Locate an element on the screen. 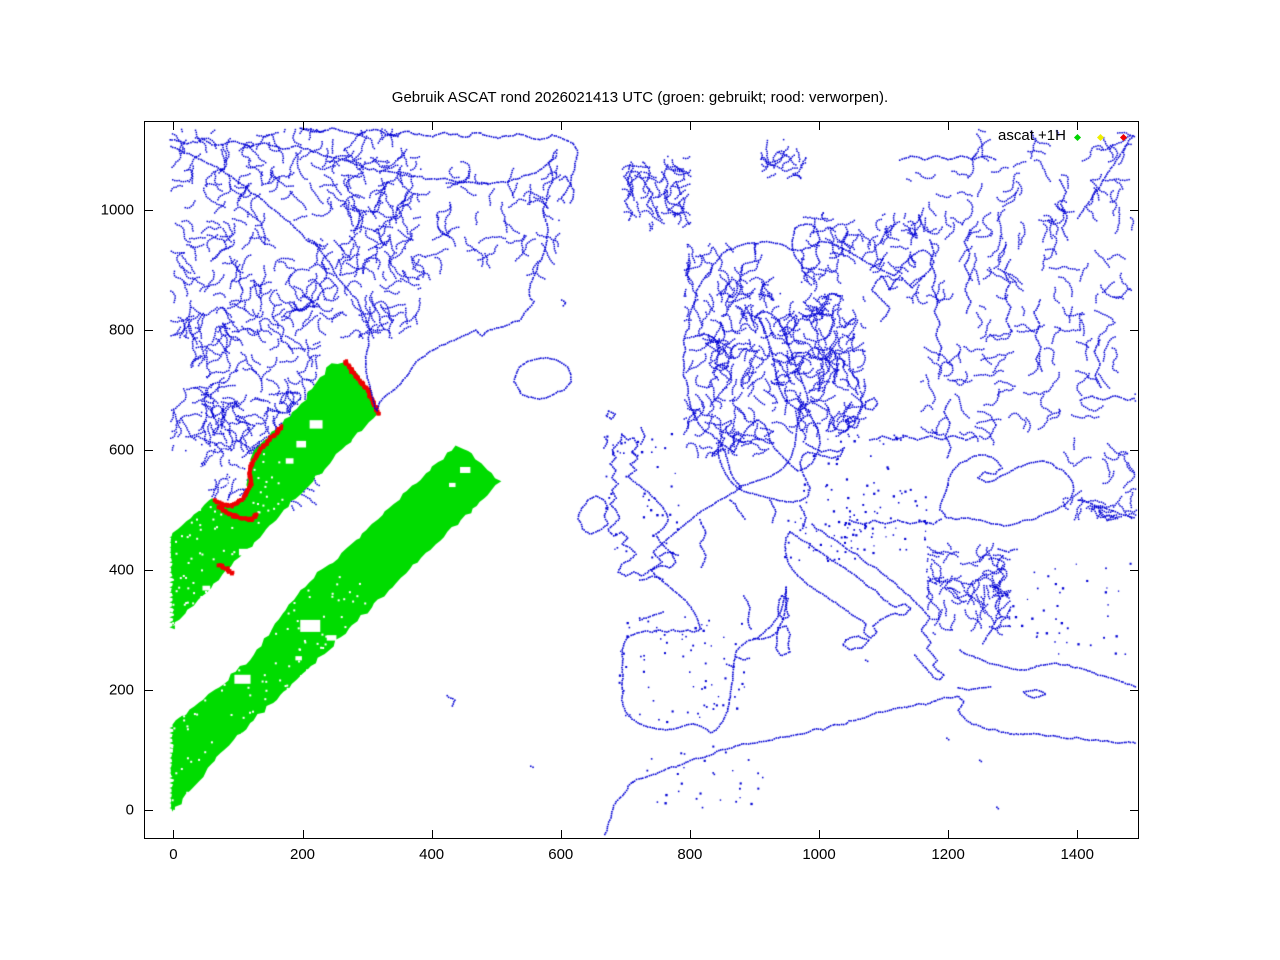 The height and width of the screenshot is (960, 1280). x-tick-label: 1400 is located at coordinates (1077, 854).